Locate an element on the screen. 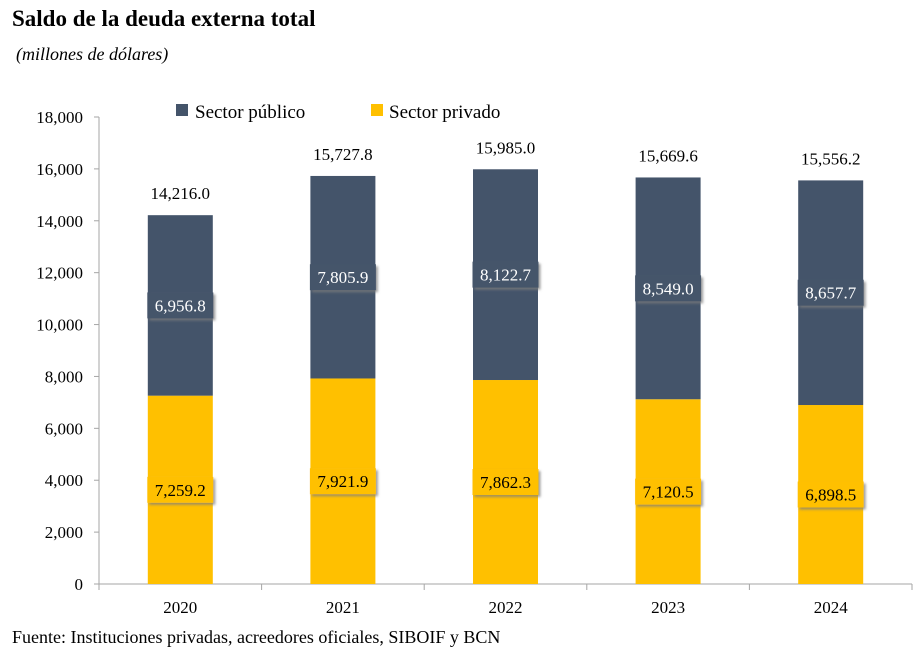 This screenshot has height=659, width=924. value-label-text: 7,259.2 is located at coordinates (180, 490).